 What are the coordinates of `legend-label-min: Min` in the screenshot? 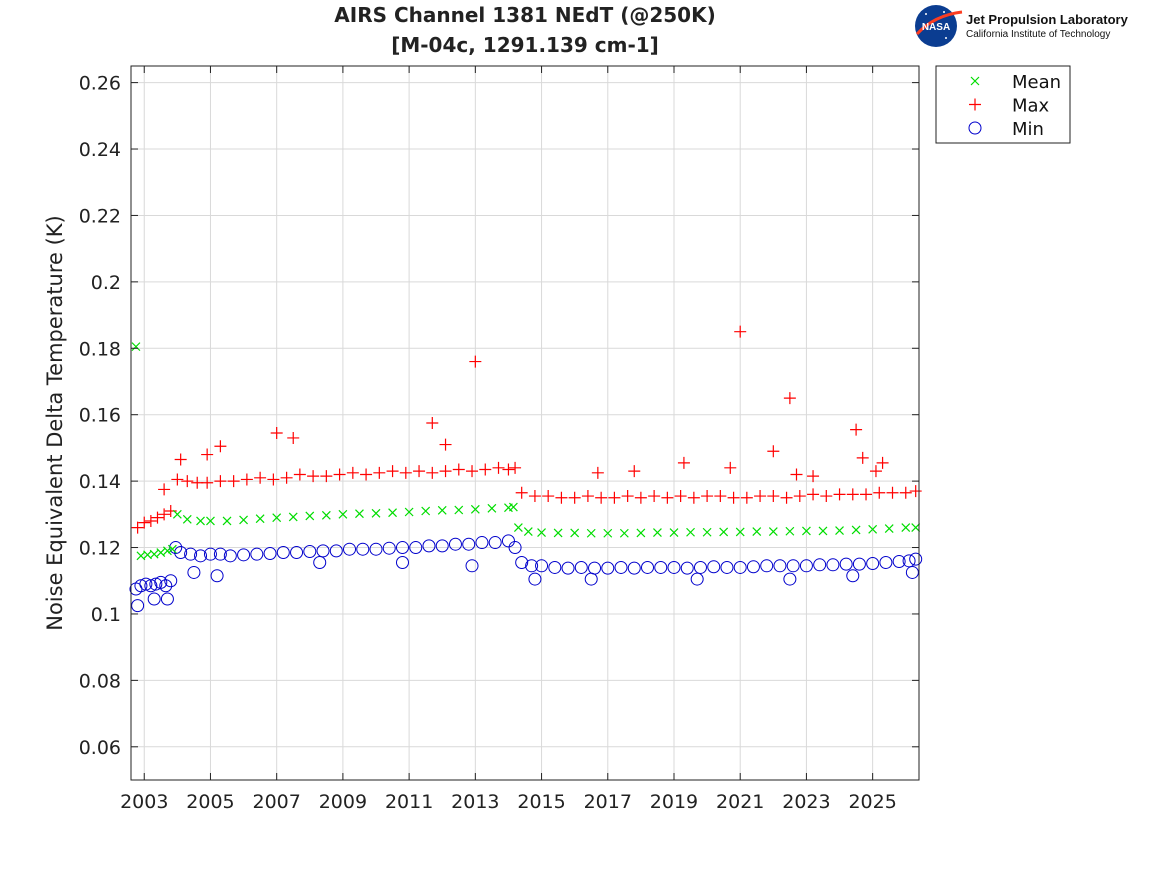 It's located at (1028, 129).